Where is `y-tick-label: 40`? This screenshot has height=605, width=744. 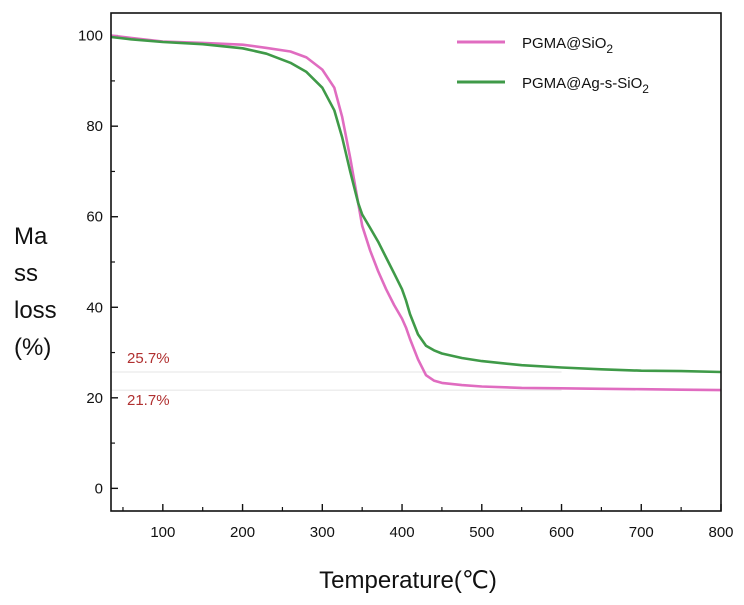 y-tick-label: 40 is located at coordinates (94, 307).